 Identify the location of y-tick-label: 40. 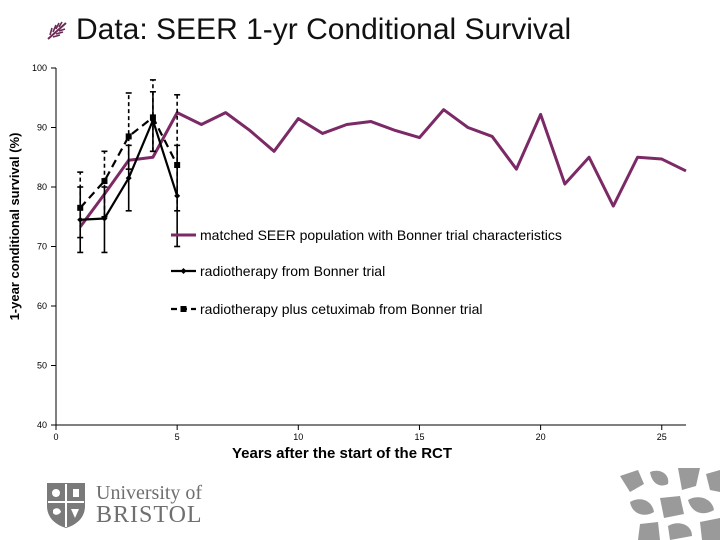
(42, 425).